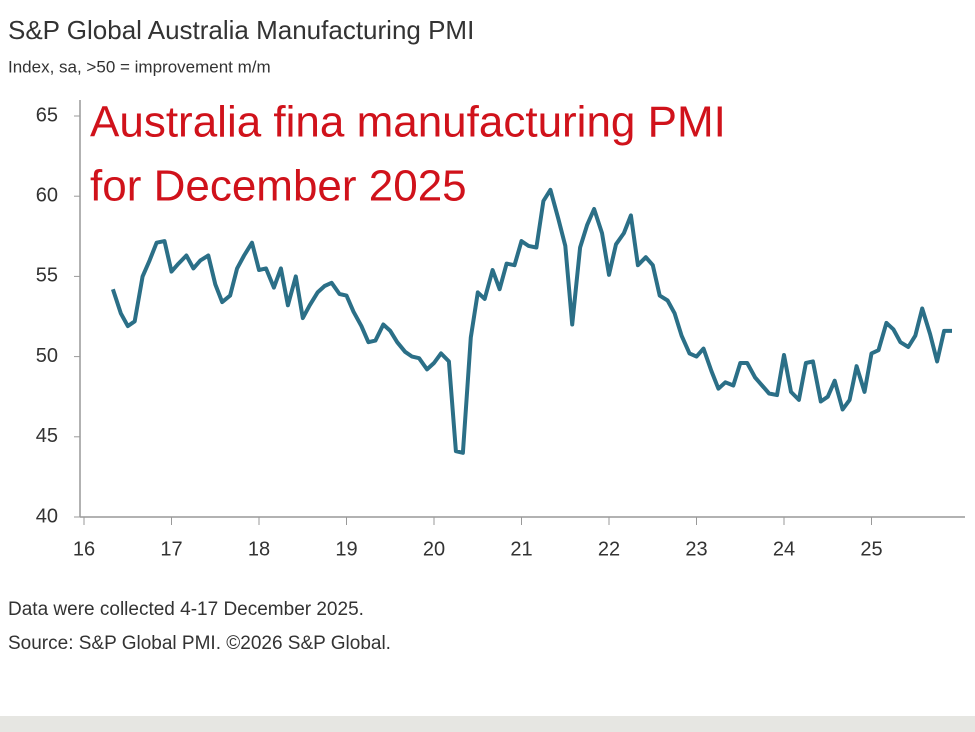  I want to click on y-tick-label: 45, so click(47, 436).